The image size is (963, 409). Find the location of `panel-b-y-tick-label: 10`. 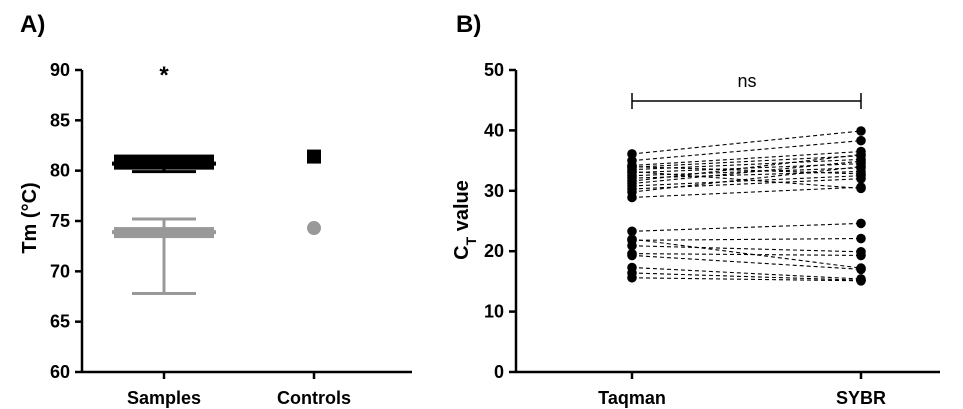

panel-b-y-tick-label: 10 is located at coordinates (494, 312).